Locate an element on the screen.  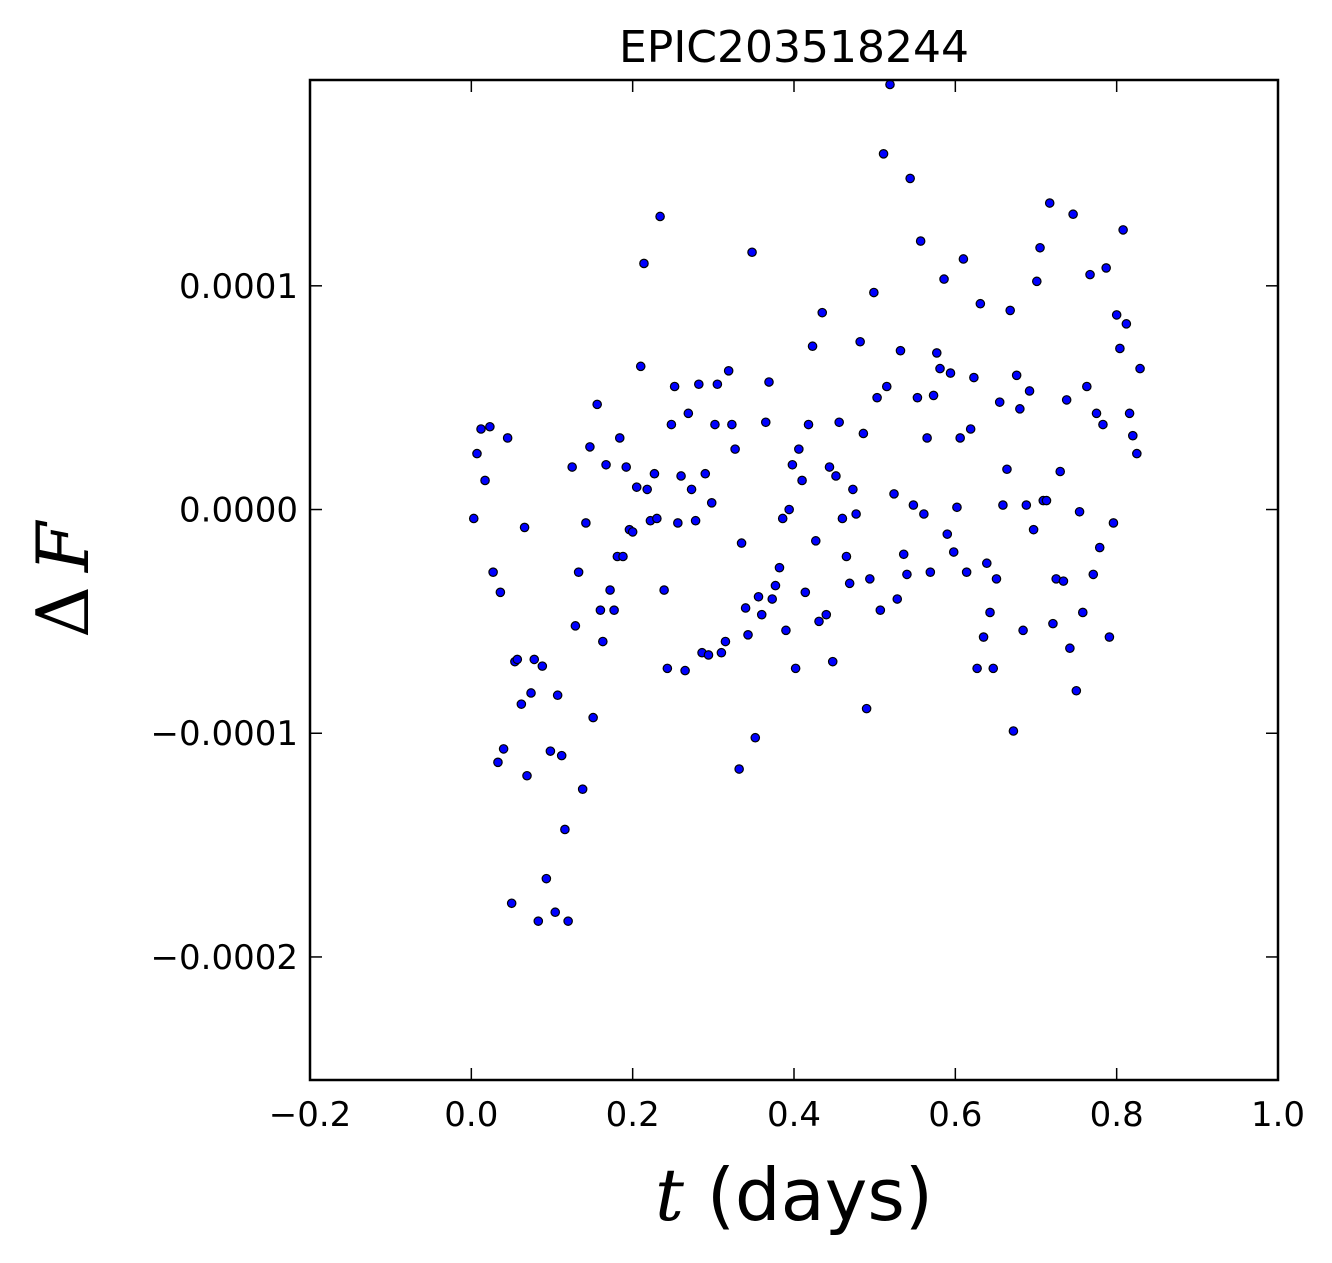
y-axis-label-delta: Δ is located at coordinates (63, 612).